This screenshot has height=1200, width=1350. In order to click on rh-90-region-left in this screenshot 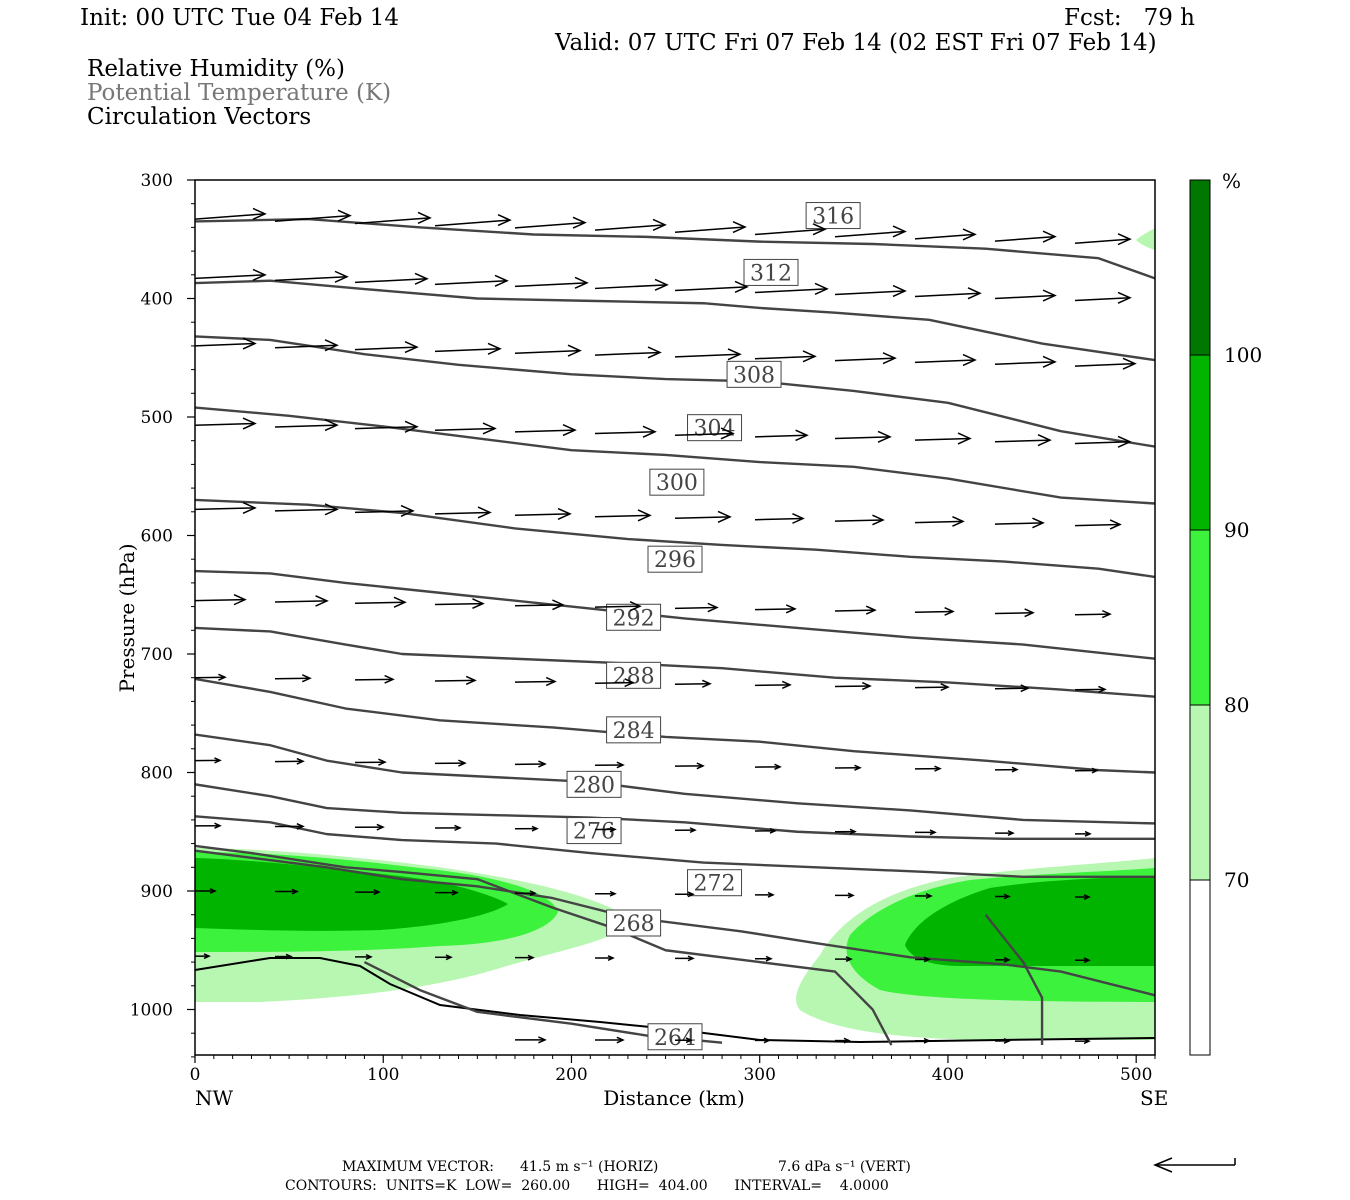, I will do `click(351, 894)`.